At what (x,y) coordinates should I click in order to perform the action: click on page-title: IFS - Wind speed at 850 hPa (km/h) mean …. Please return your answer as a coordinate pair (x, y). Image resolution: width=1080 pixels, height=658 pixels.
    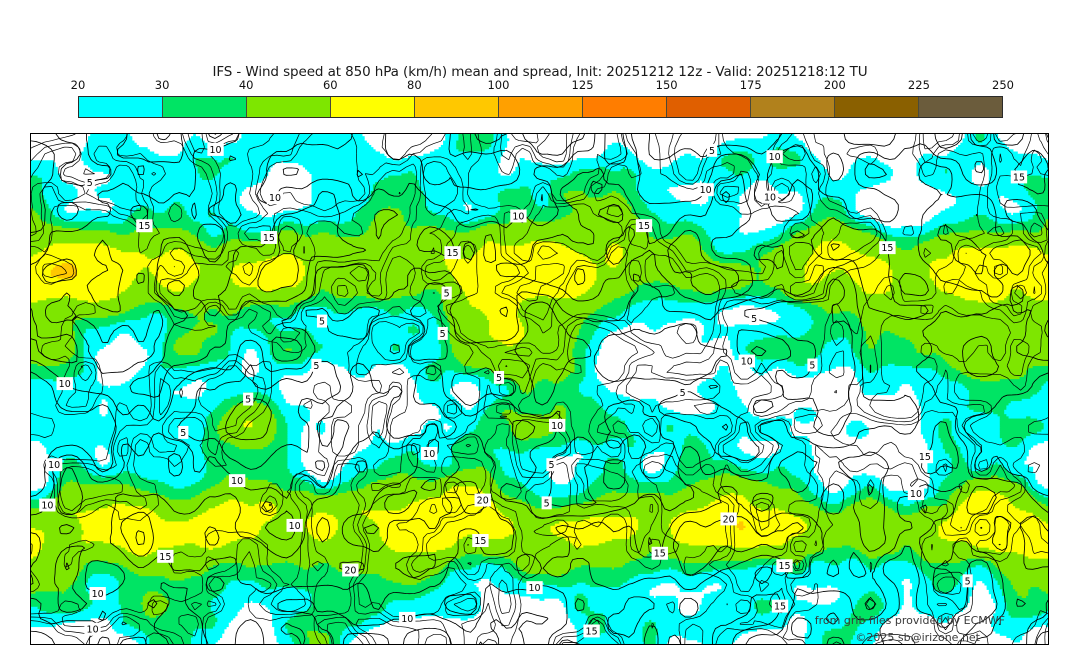
    Looking at the image, I should click on (540, 72).